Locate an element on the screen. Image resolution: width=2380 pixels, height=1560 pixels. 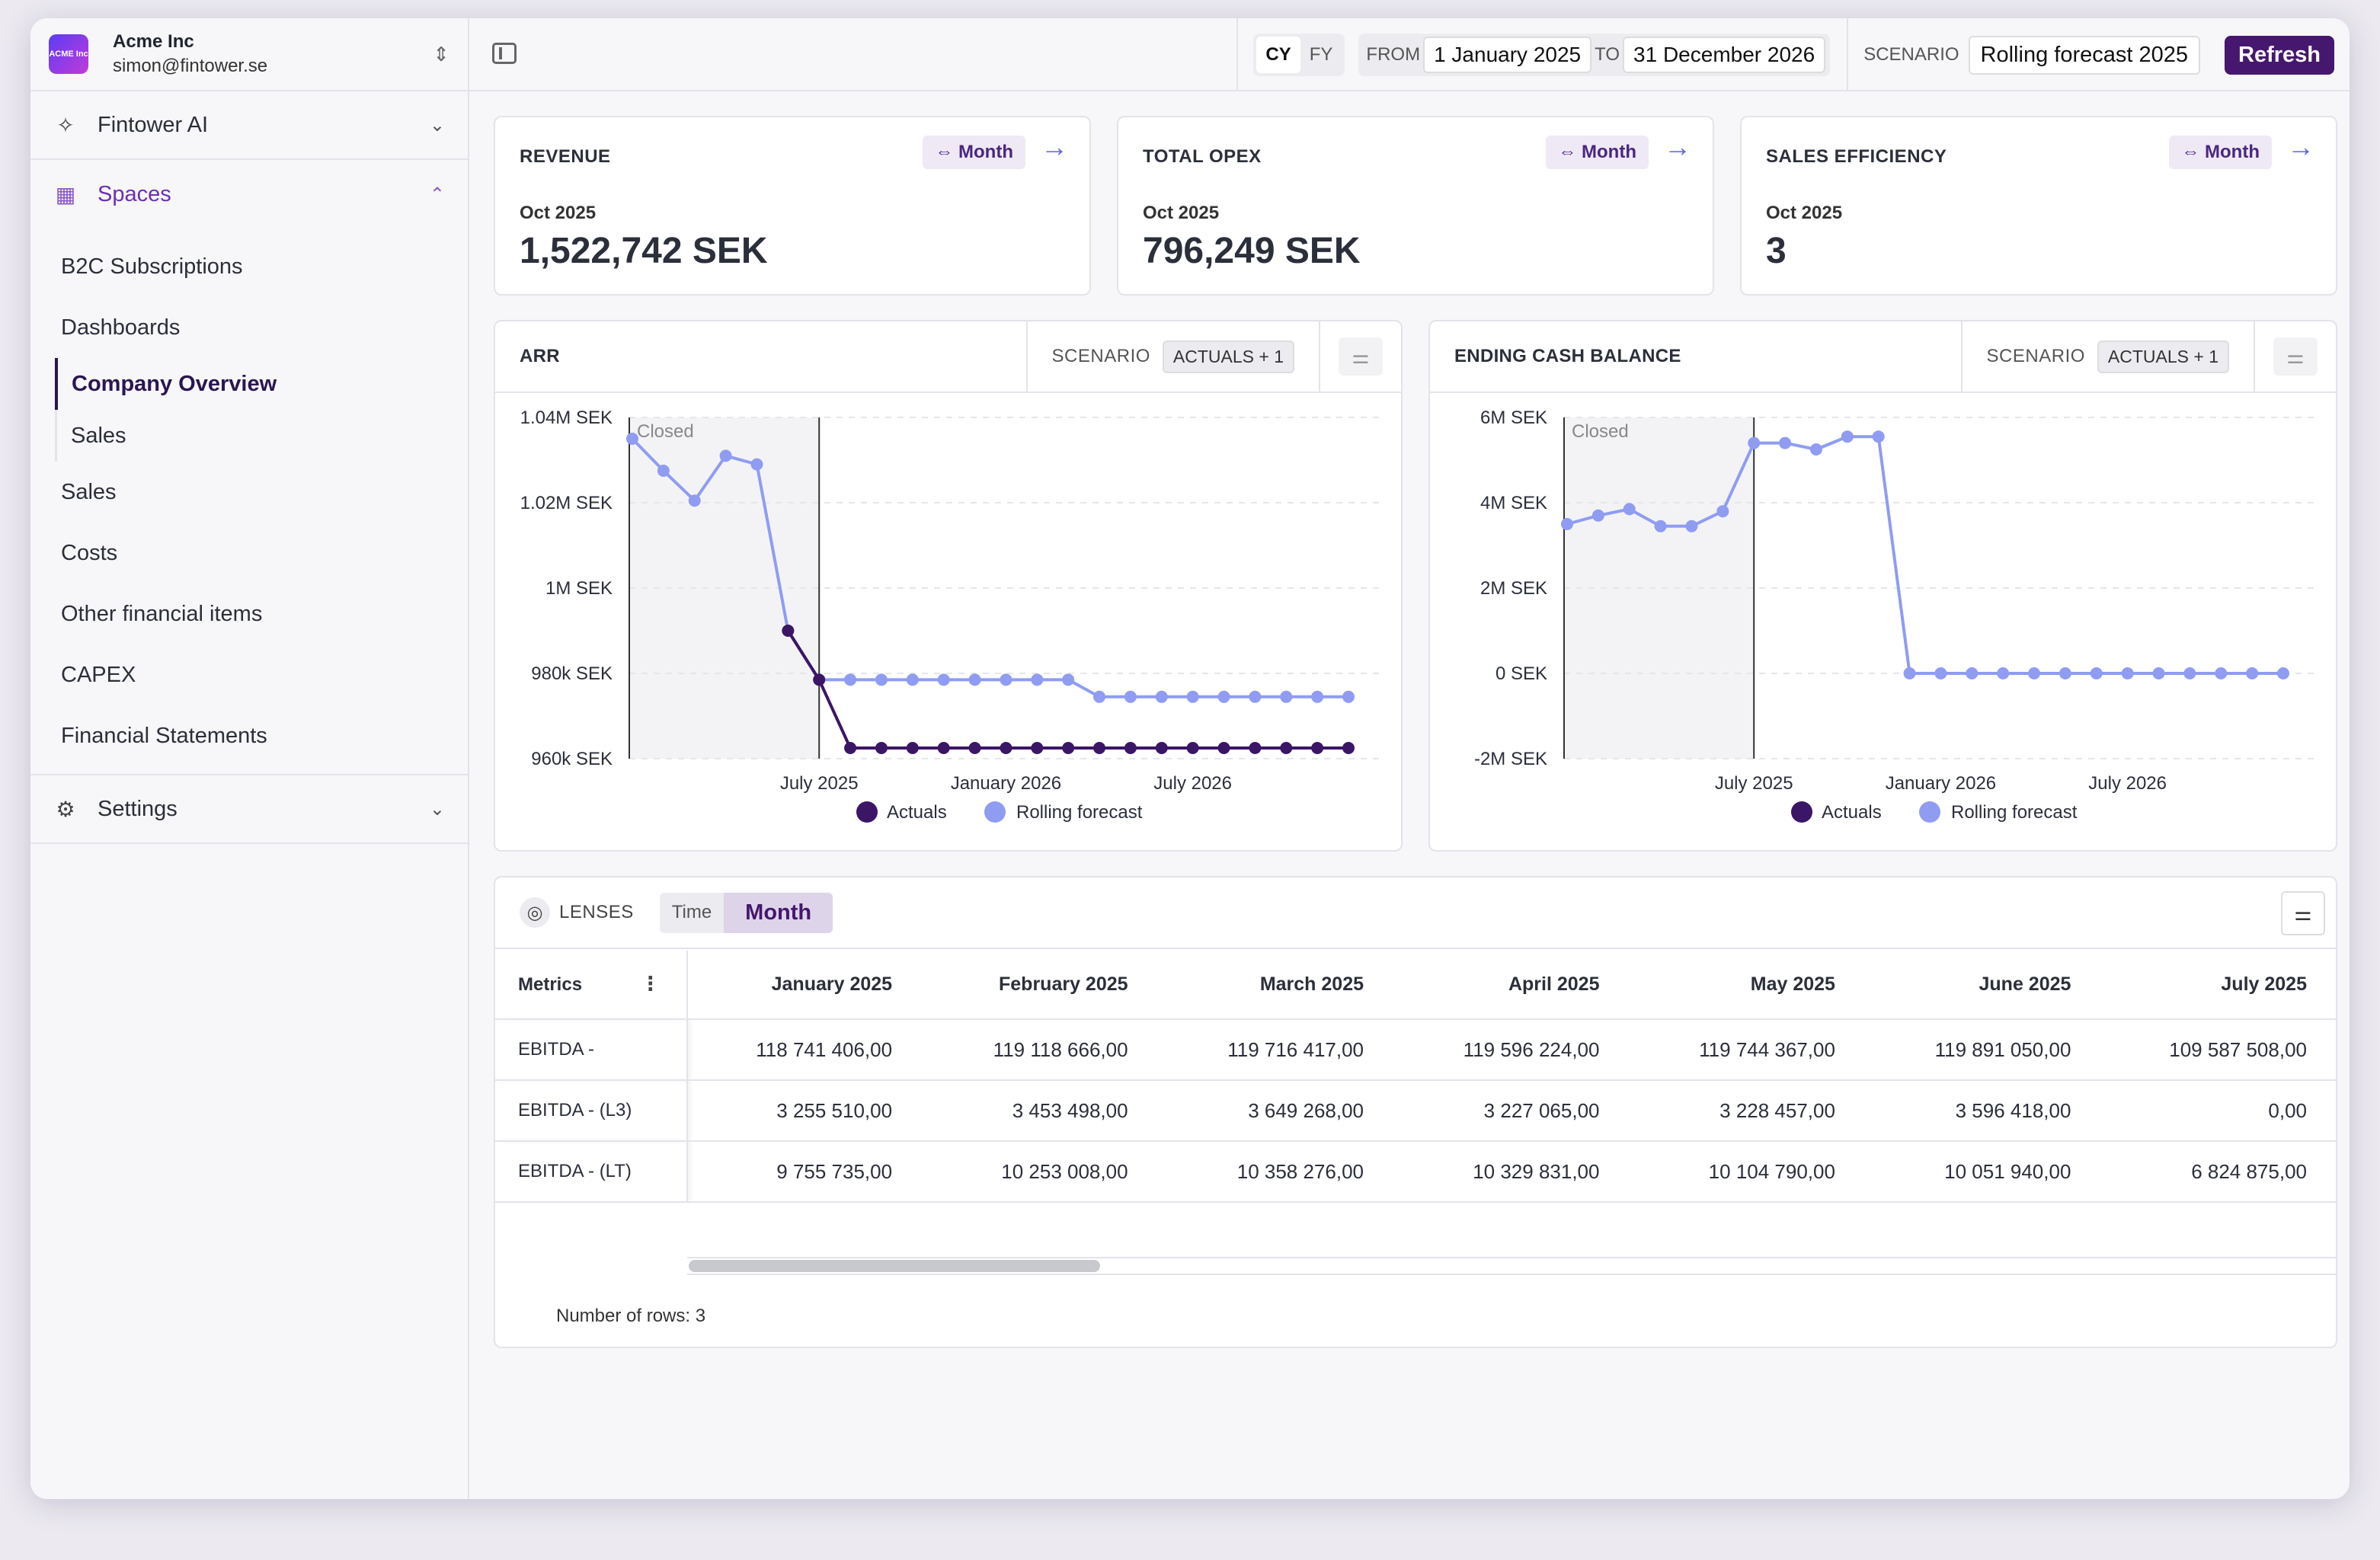
metrics-header-label: Metrics is located at coordinates (550, 984).